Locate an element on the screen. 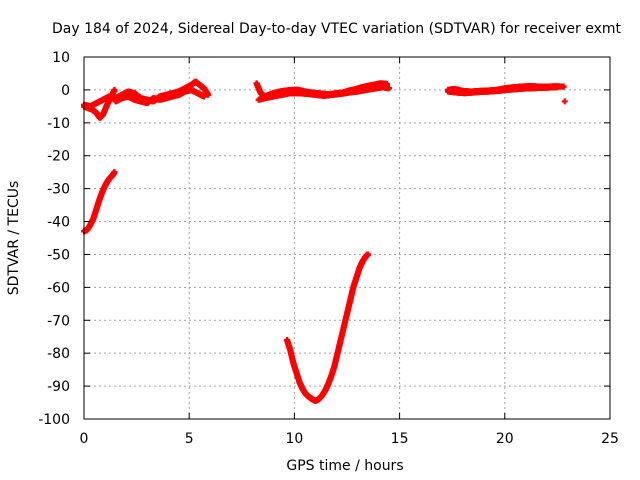 The height and width of the screenshot is (480, 640). y-tick-label: -100 is located at coordinates (54, 420).